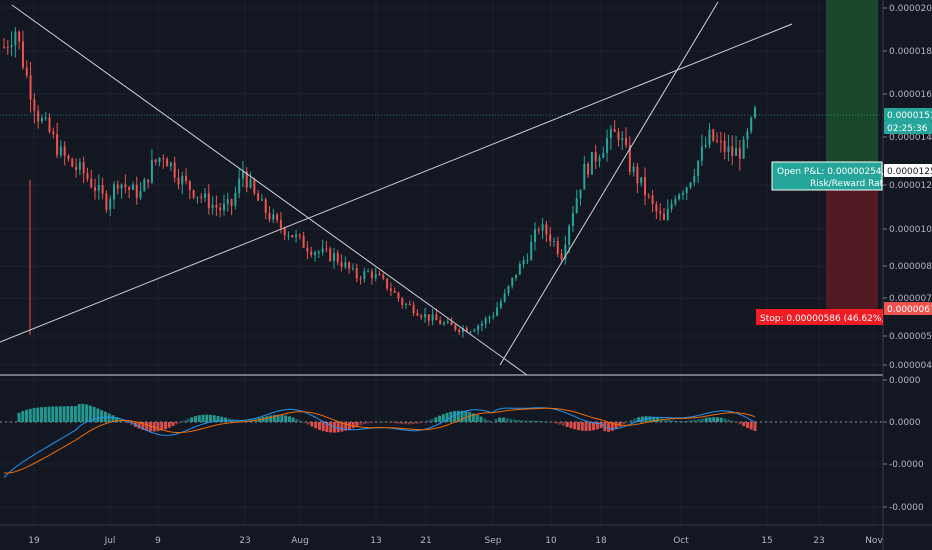 This screenshot has width=932, height=550. Describe the element at coordinates (910, 366) in the screenshot. I see `price-tick-label-9: 0.00000430` at that location.